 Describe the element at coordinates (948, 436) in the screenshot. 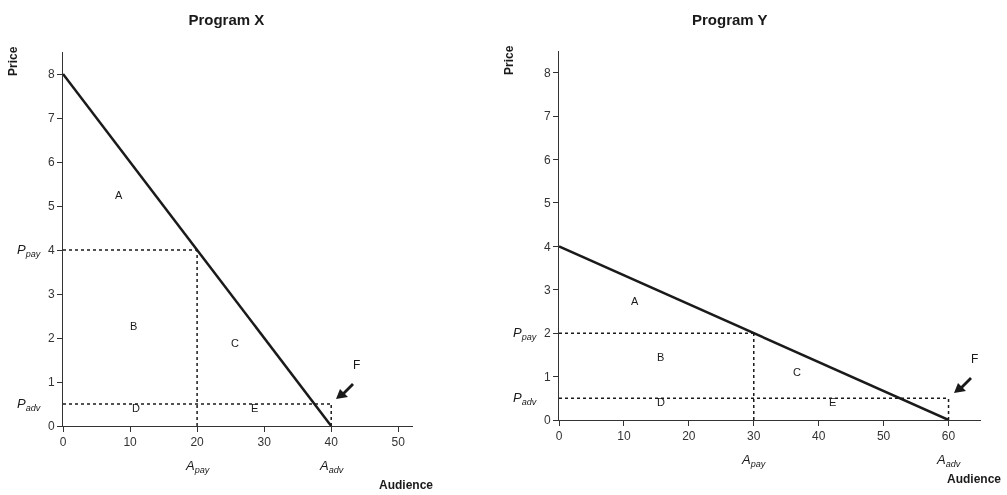

I see `x-tick-label: 60` at that location.